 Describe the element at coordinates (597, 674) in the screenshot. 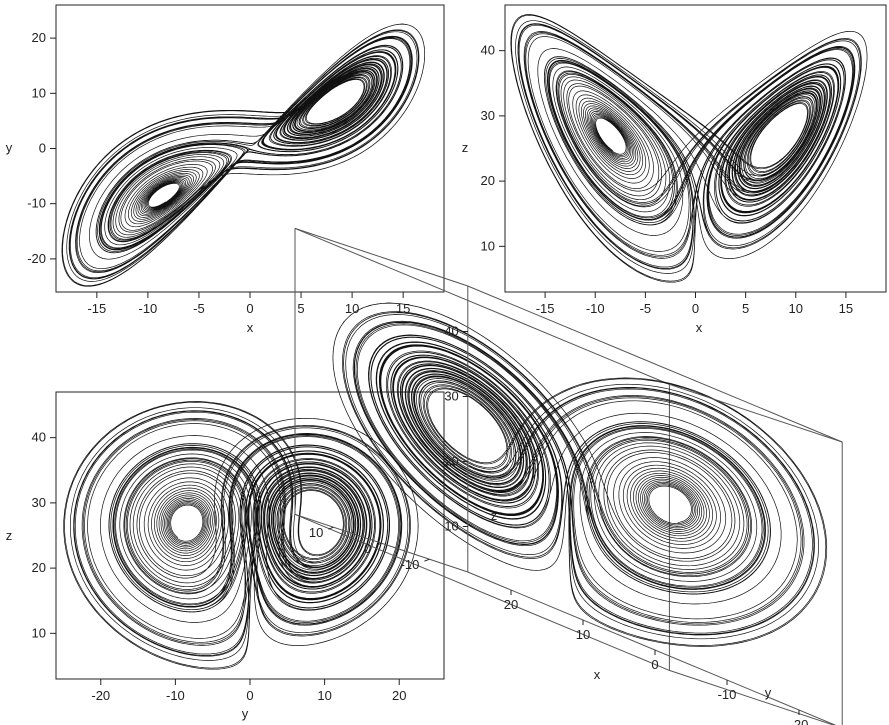

I see `xlabel-3d: x` at that location.